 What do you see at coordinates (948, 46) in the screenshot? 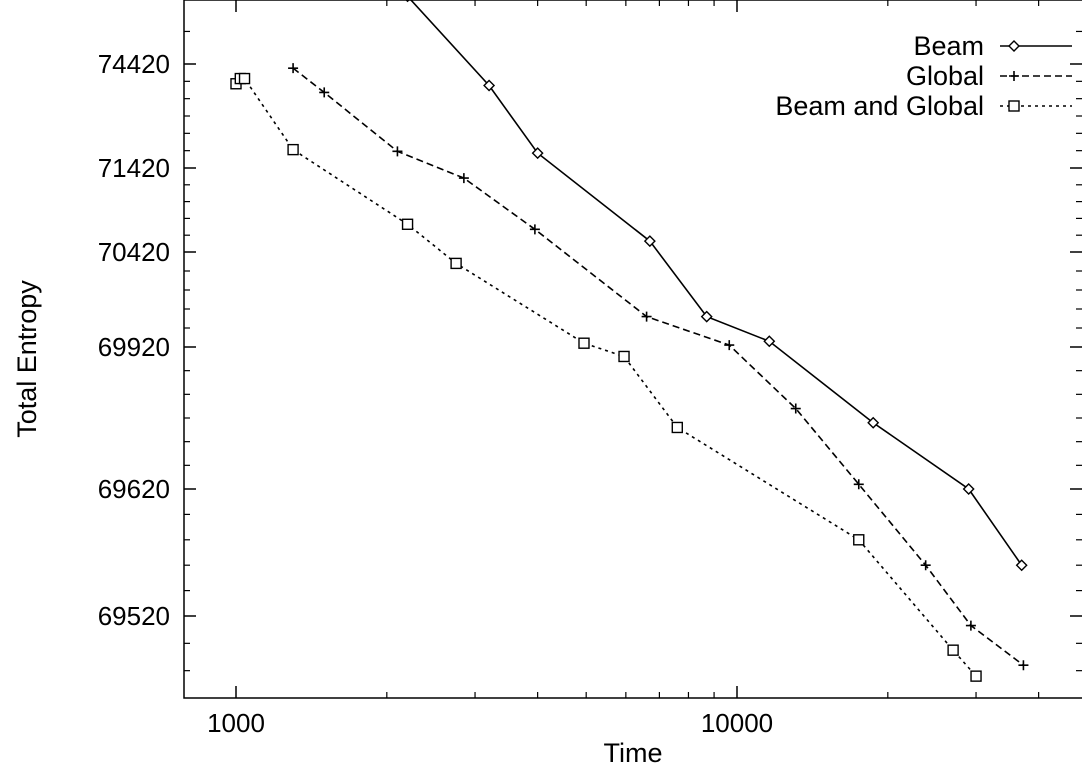
I see `legend-label: Beam` at bounding box center [948, 46].